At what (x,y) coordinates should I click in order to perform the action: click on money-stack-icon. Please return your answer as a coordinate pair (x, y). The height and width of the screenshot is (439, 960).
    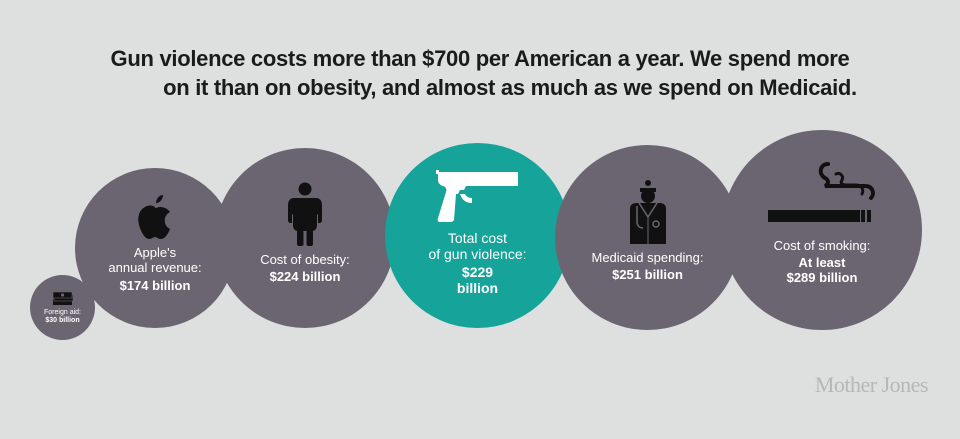
    Looking at the image, I should click on (63, 299).